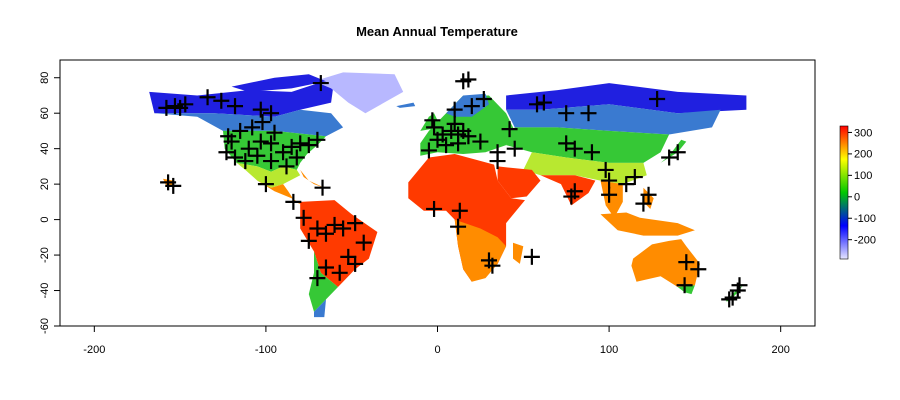 This screenshot has height=400, width=900. Describe the element at coordinates (45, 255) in the screenshot. I see `y-tick-label: -20` at that location.